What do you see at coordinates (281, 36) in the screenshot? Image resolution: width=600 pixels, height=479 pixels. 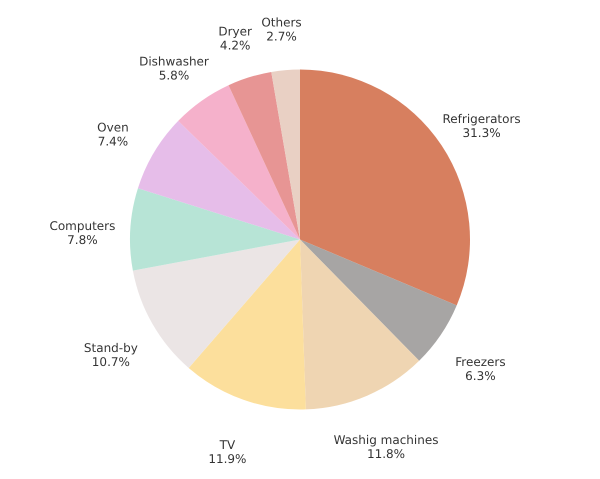 I see `data-label: 2.7%` at bounding box center [281, 36].